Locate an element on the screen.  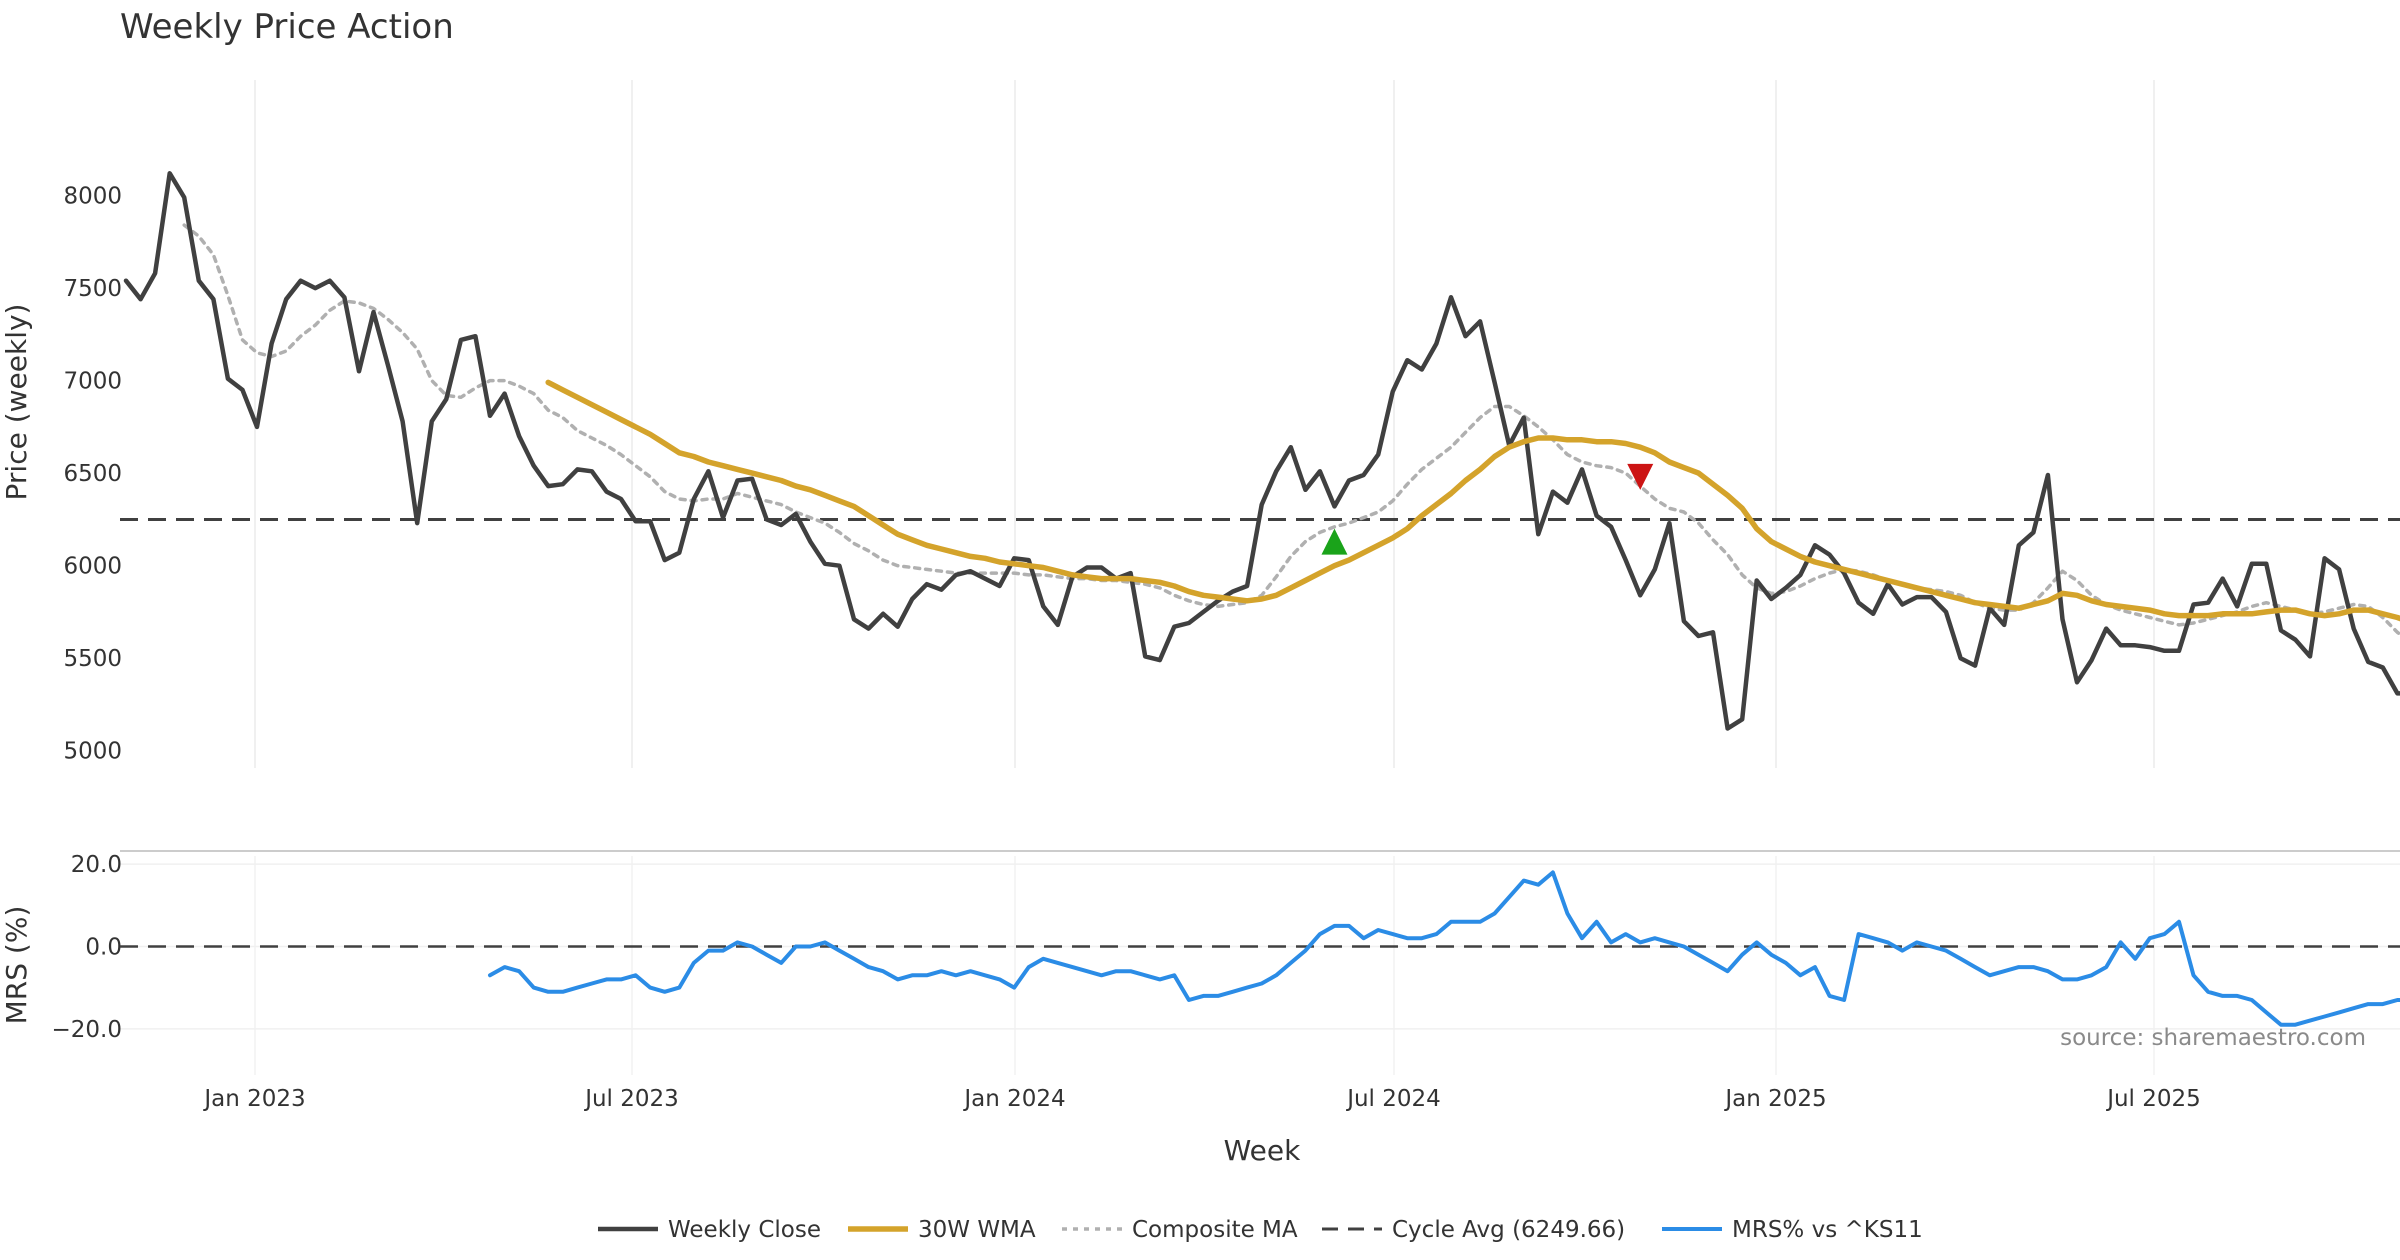
x-tick-jul-2025: Jul 2025 is located at coordinates (2153, 1099).